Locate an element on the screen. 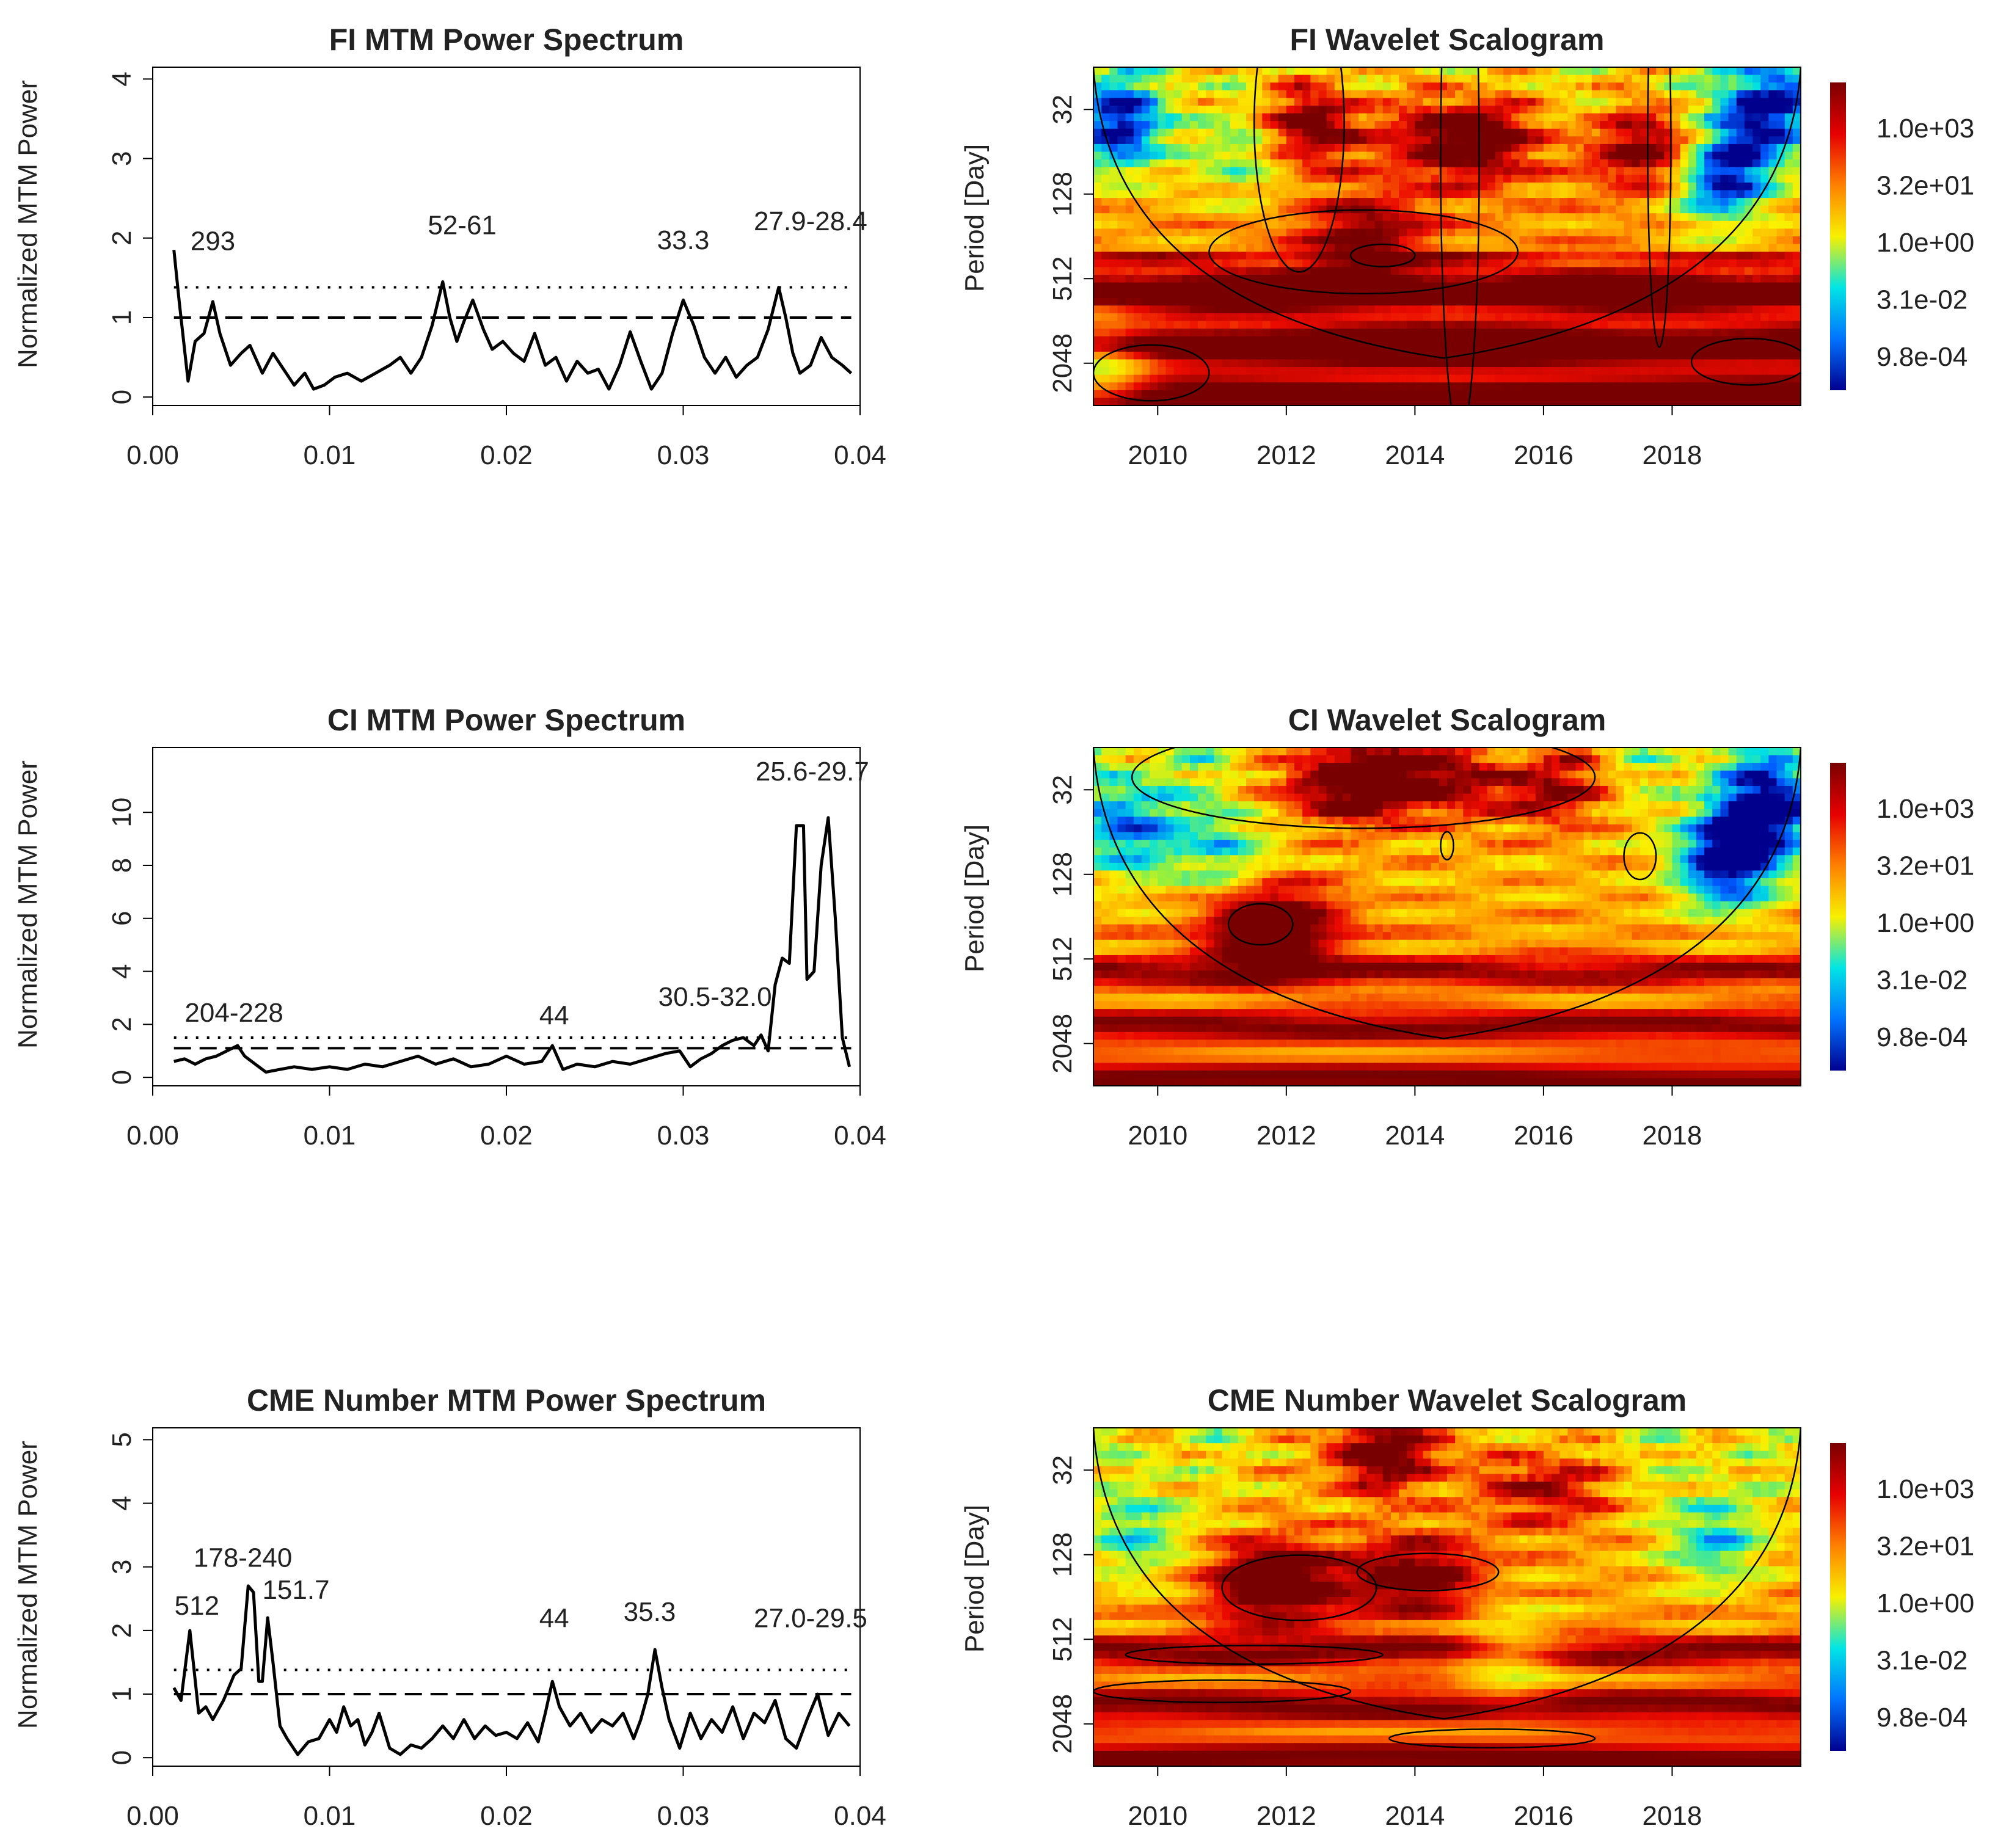 This screenshot has width=1995, height=1848. peak-annotation: 27.9-28.4 is located at coordinates (811, 221).